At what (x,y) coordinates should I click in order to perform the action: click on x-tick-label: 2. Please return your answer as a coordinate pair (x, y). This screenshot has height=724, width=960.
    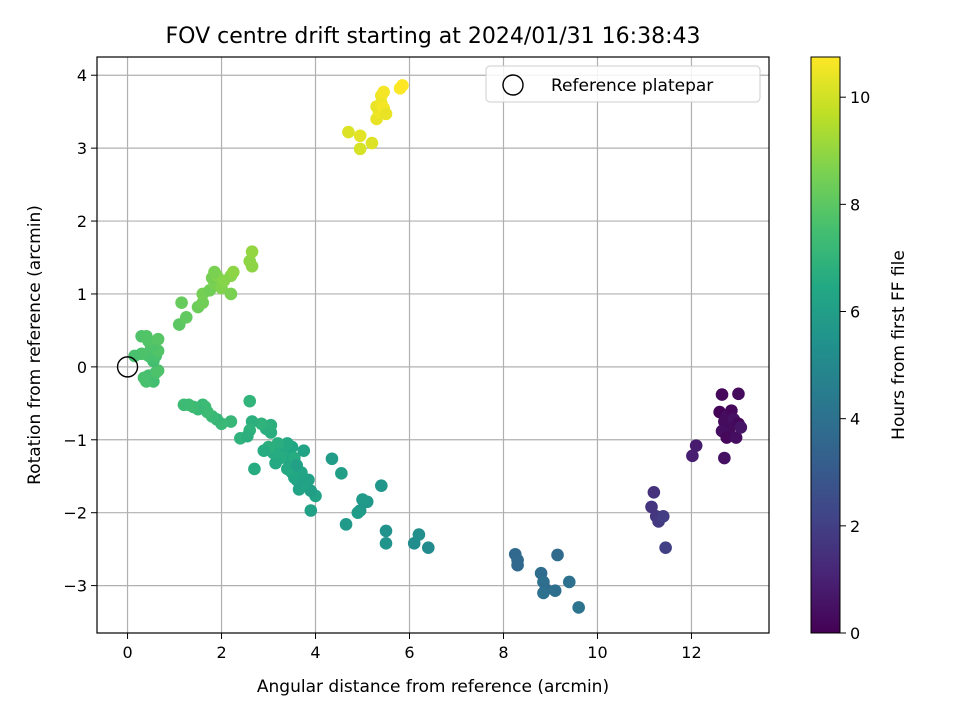
    Looking at the image, I should click on (221, 652).